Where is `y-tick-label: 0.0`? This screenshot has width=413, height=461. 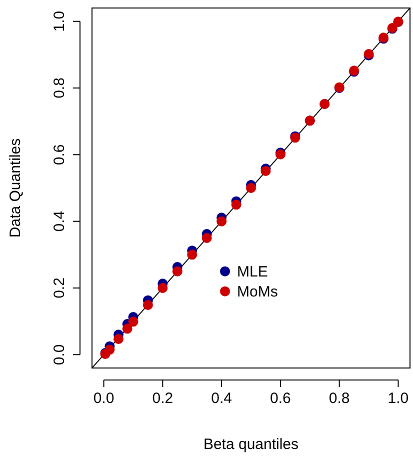
y-tick-label: 0.0 is located at coordinates (59, 355).